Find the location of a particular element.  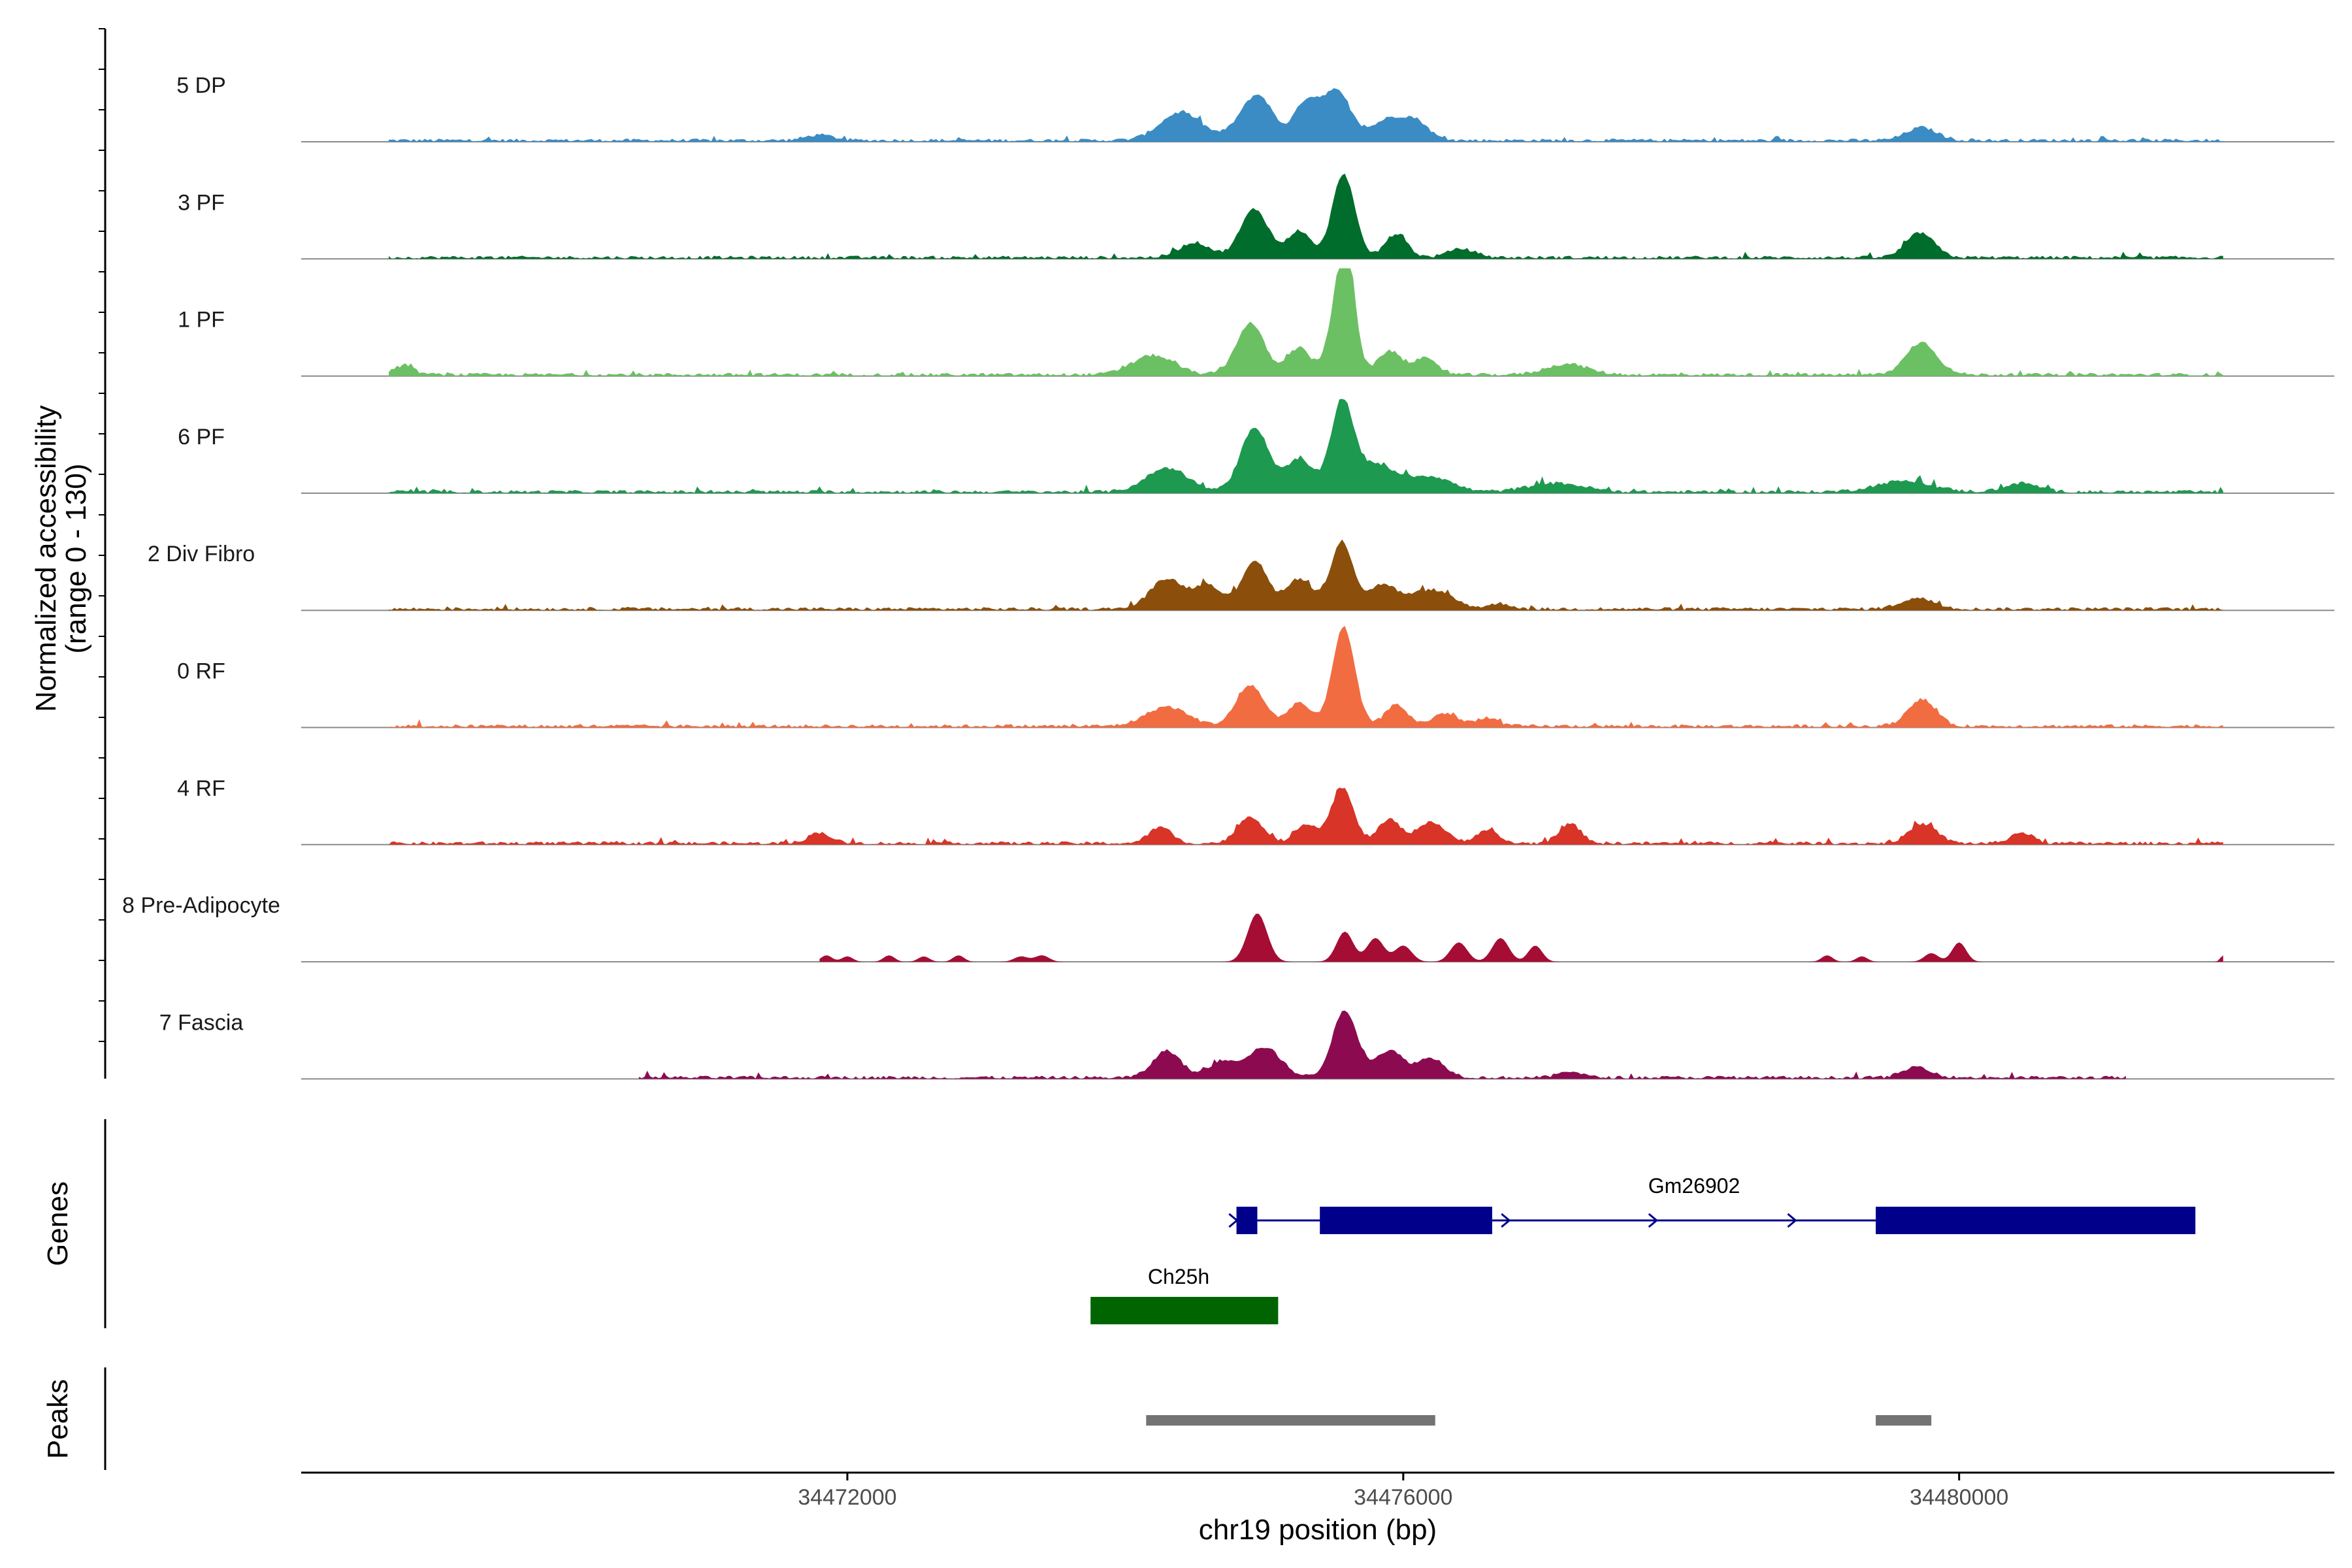

track-6-pf: 6 PF is located at coordinates (1256, 446).